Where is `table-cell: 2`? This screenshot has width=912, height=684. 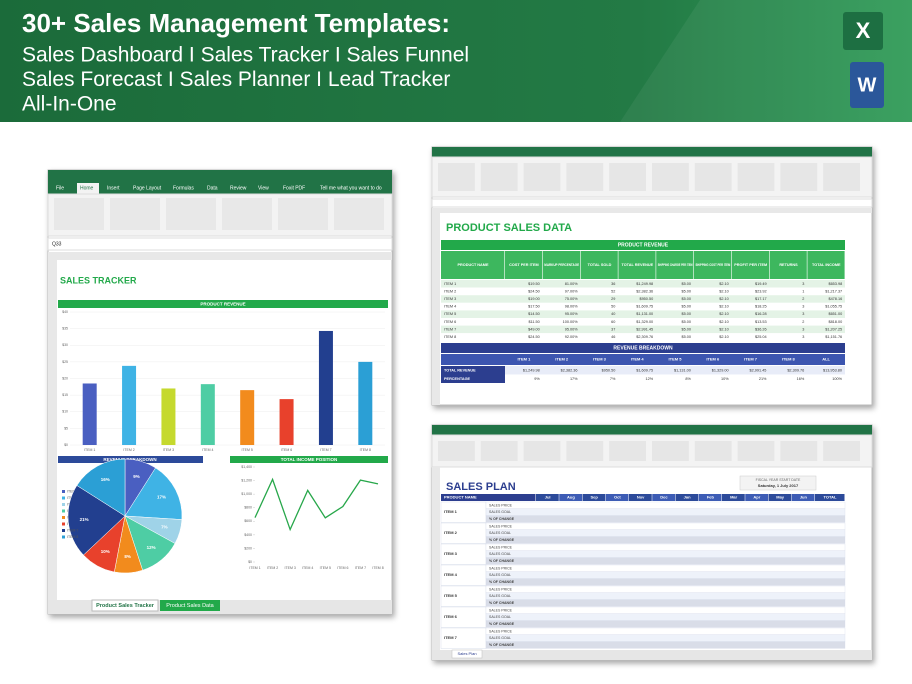
table-cell: 2 is located at coordinates (803, 322).